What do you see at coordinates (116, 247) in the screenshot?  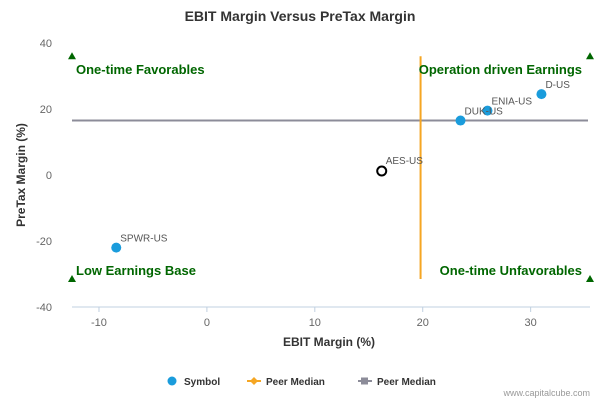 I see `data-point-spwr-us` at bounding box center [116, 247].